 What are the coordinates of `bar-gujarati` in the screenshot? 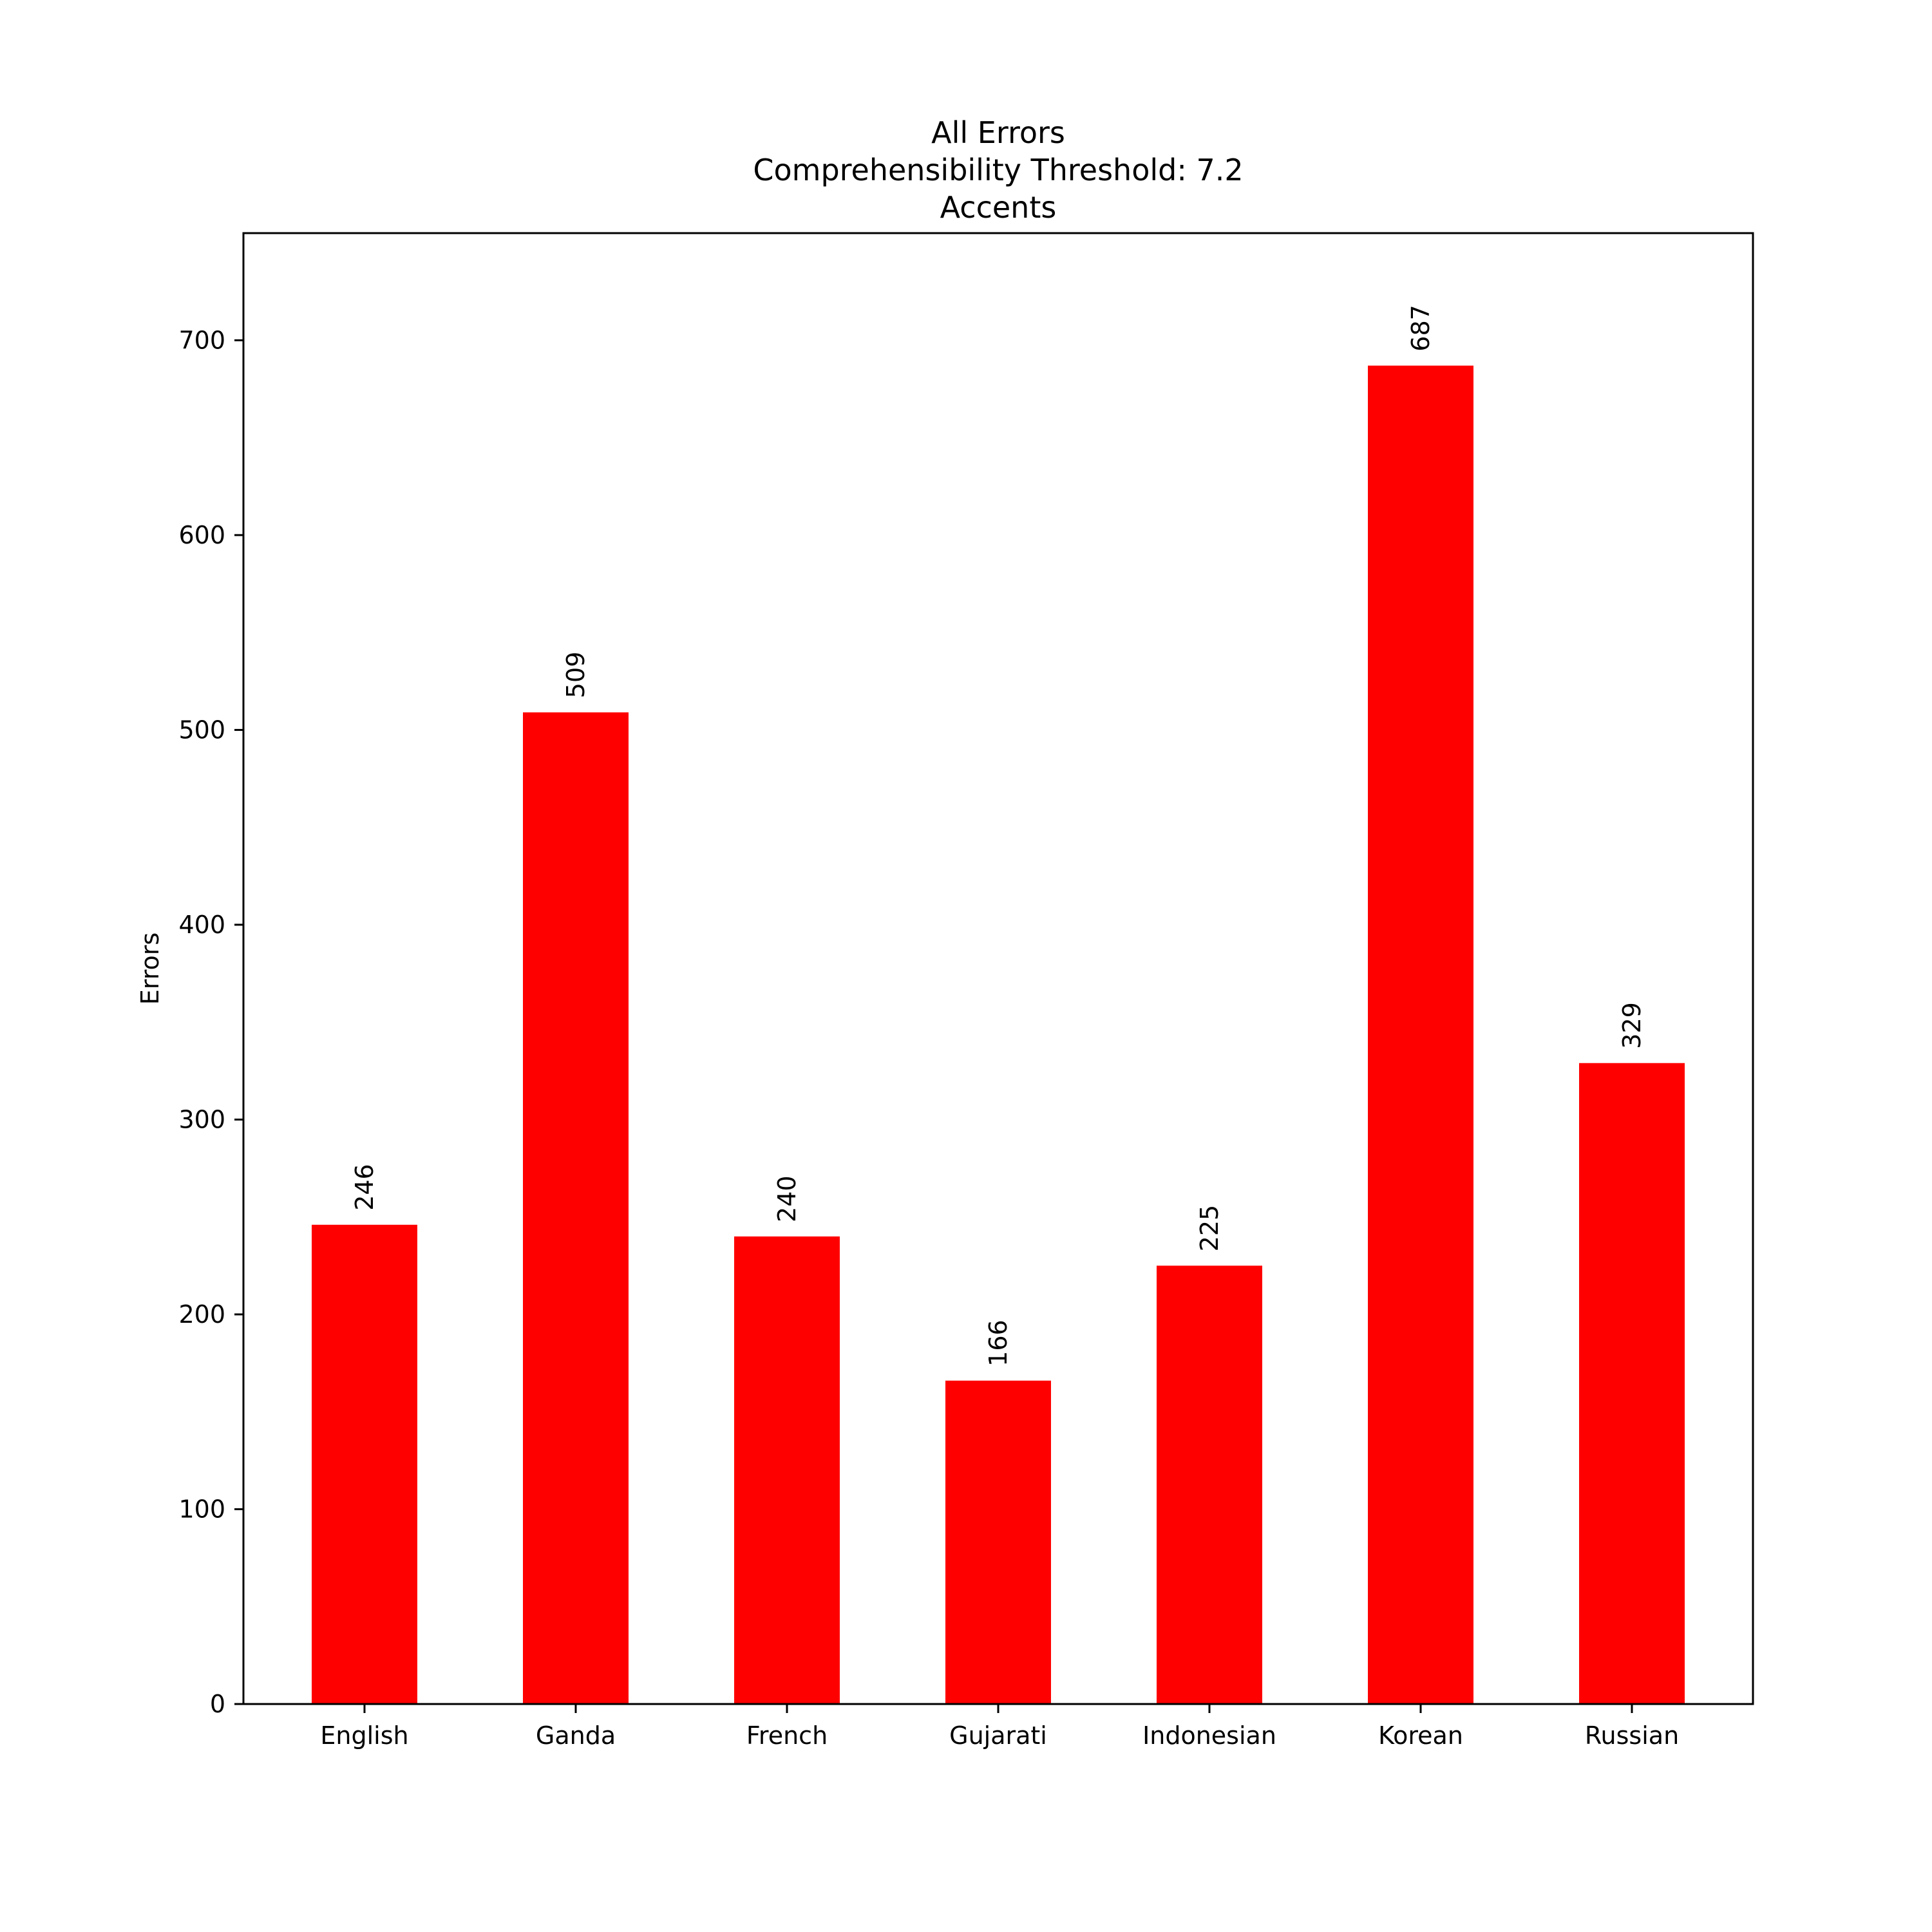 It's located at (998, 1542).